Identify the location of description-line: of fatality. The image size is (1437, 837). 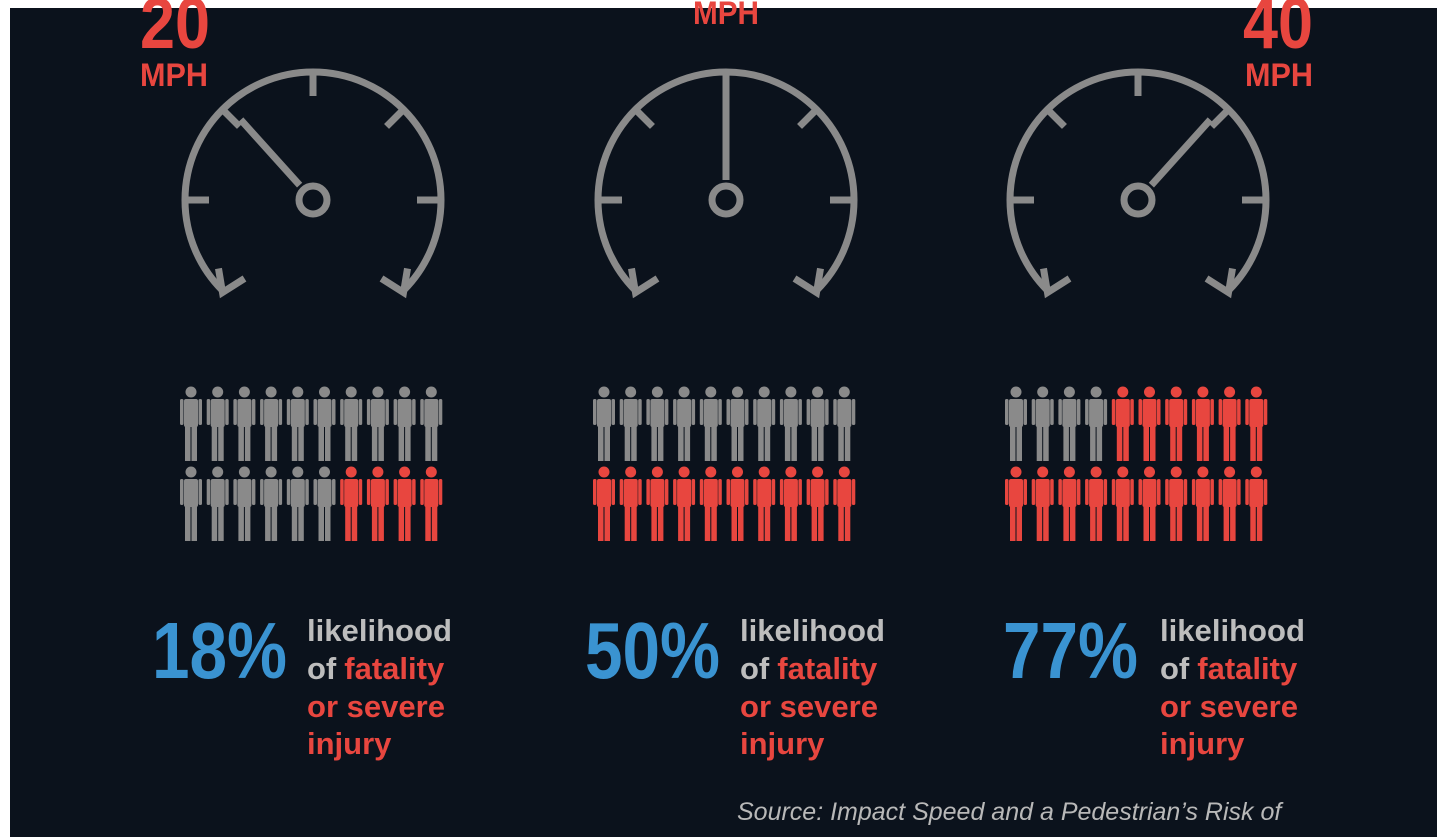
(1229, 668).